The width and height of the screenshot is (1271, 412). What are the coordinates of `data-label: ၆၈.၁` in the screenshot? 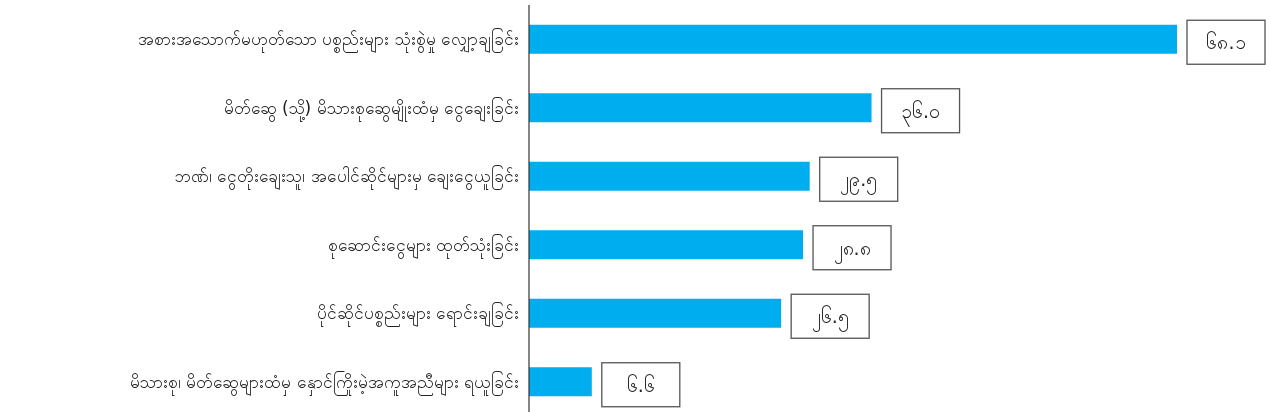 It's located at (1226, 42).